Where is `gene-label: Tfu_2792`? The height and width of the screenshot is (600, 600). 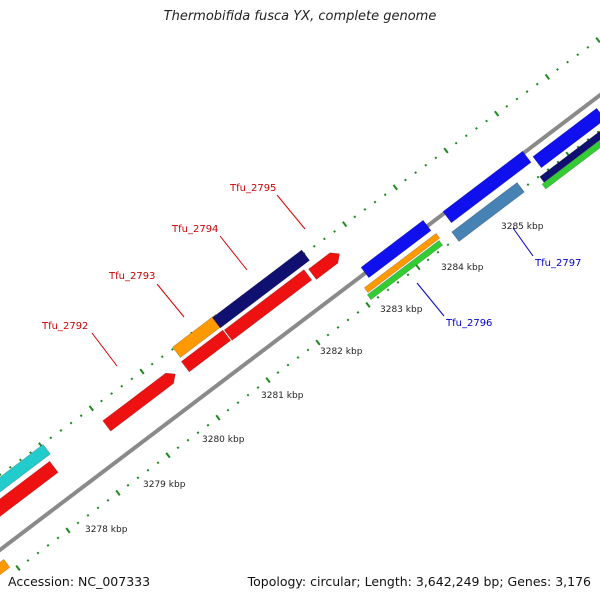
gene-label: Tfu_2792 is located at coordinates (64, 326).